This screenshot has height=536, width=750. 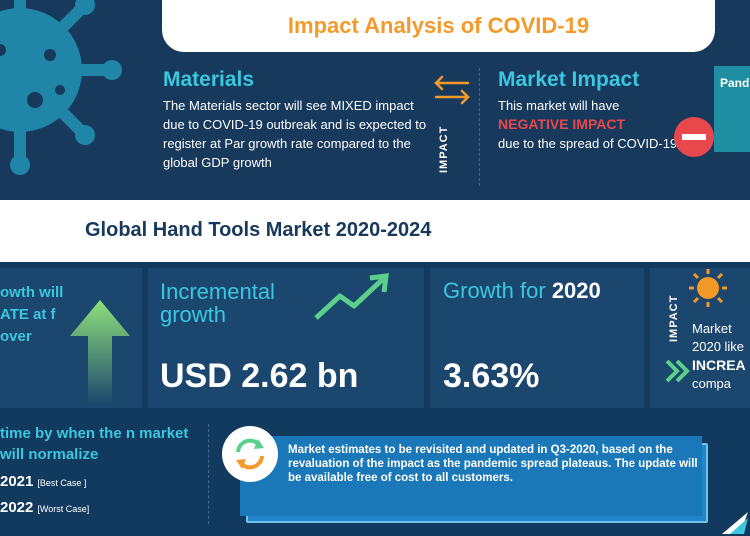 I want to click on bottom-divider, so click(x=208, y=474).